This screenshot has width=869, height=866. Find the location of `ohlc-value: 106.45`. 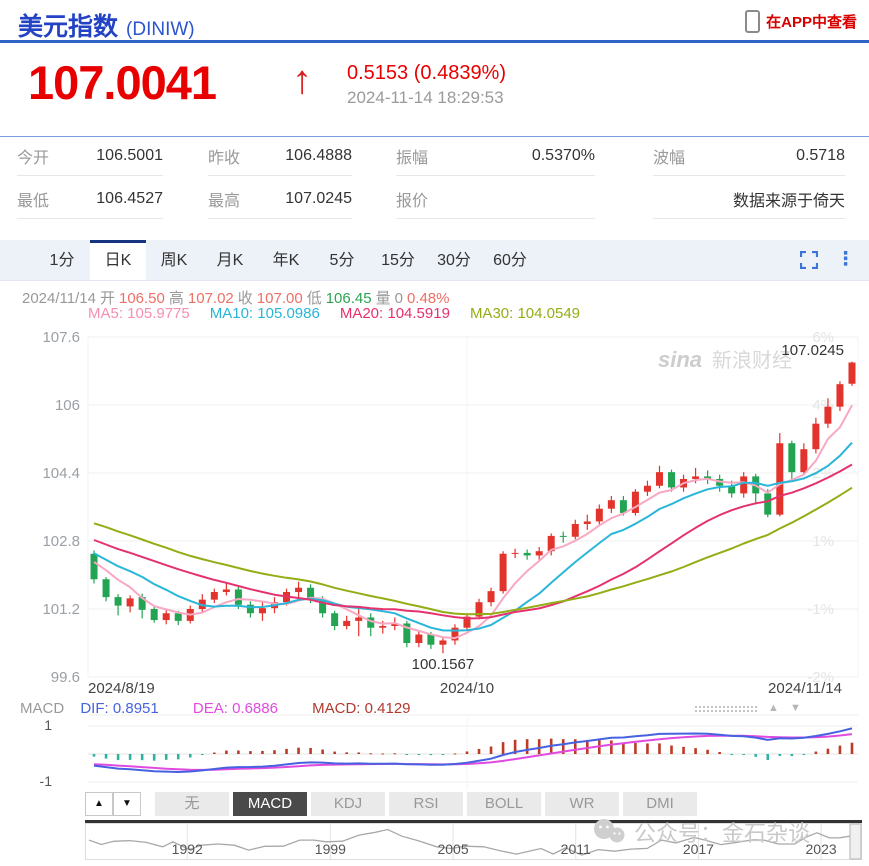

ohlc-value: 106.45 is located at coordinates (348, 298).